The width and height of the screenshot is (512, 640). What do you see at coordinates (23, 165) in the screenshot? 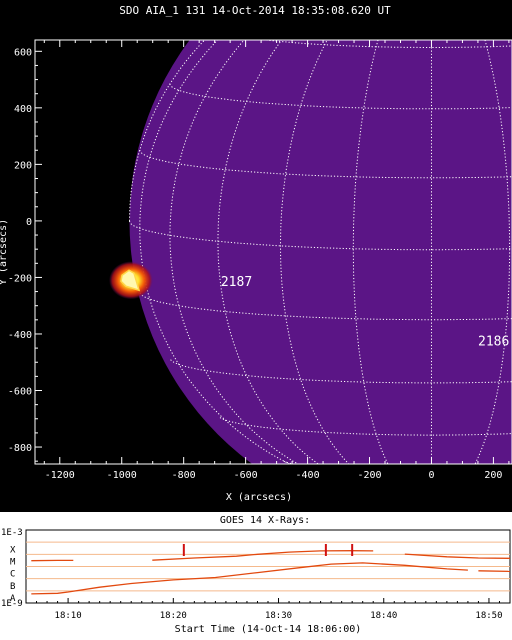
I see `y-tick-label: 200` at bounding box center [23, 165].